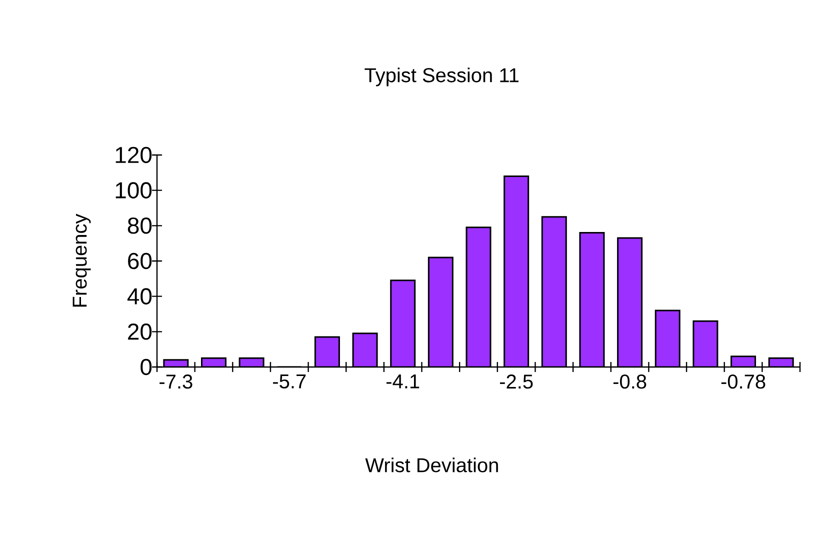 The width and height of the screenshot is (825, 537). Describe the element at coordinates (176, 381) in the screenshot. I see `x-tick-label: -7.3` at that location.